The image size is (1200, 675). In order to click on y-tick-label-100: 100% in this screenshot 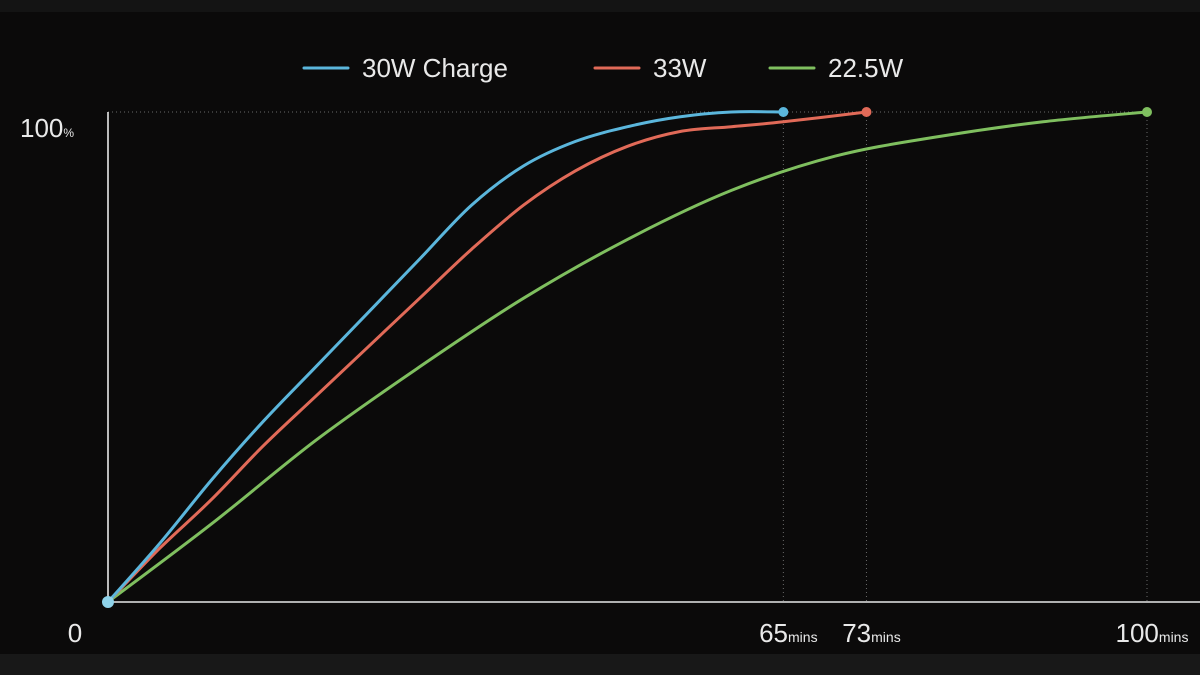, I will do `click(47, 128)`.